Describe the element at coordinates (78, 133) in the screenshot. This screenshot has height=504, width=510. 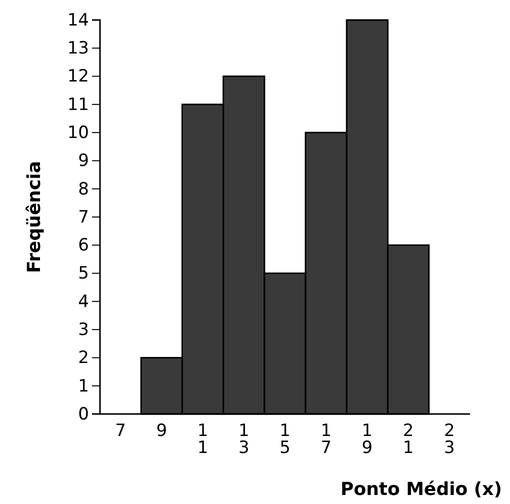
I see `y-tick-label: 10` at that location.